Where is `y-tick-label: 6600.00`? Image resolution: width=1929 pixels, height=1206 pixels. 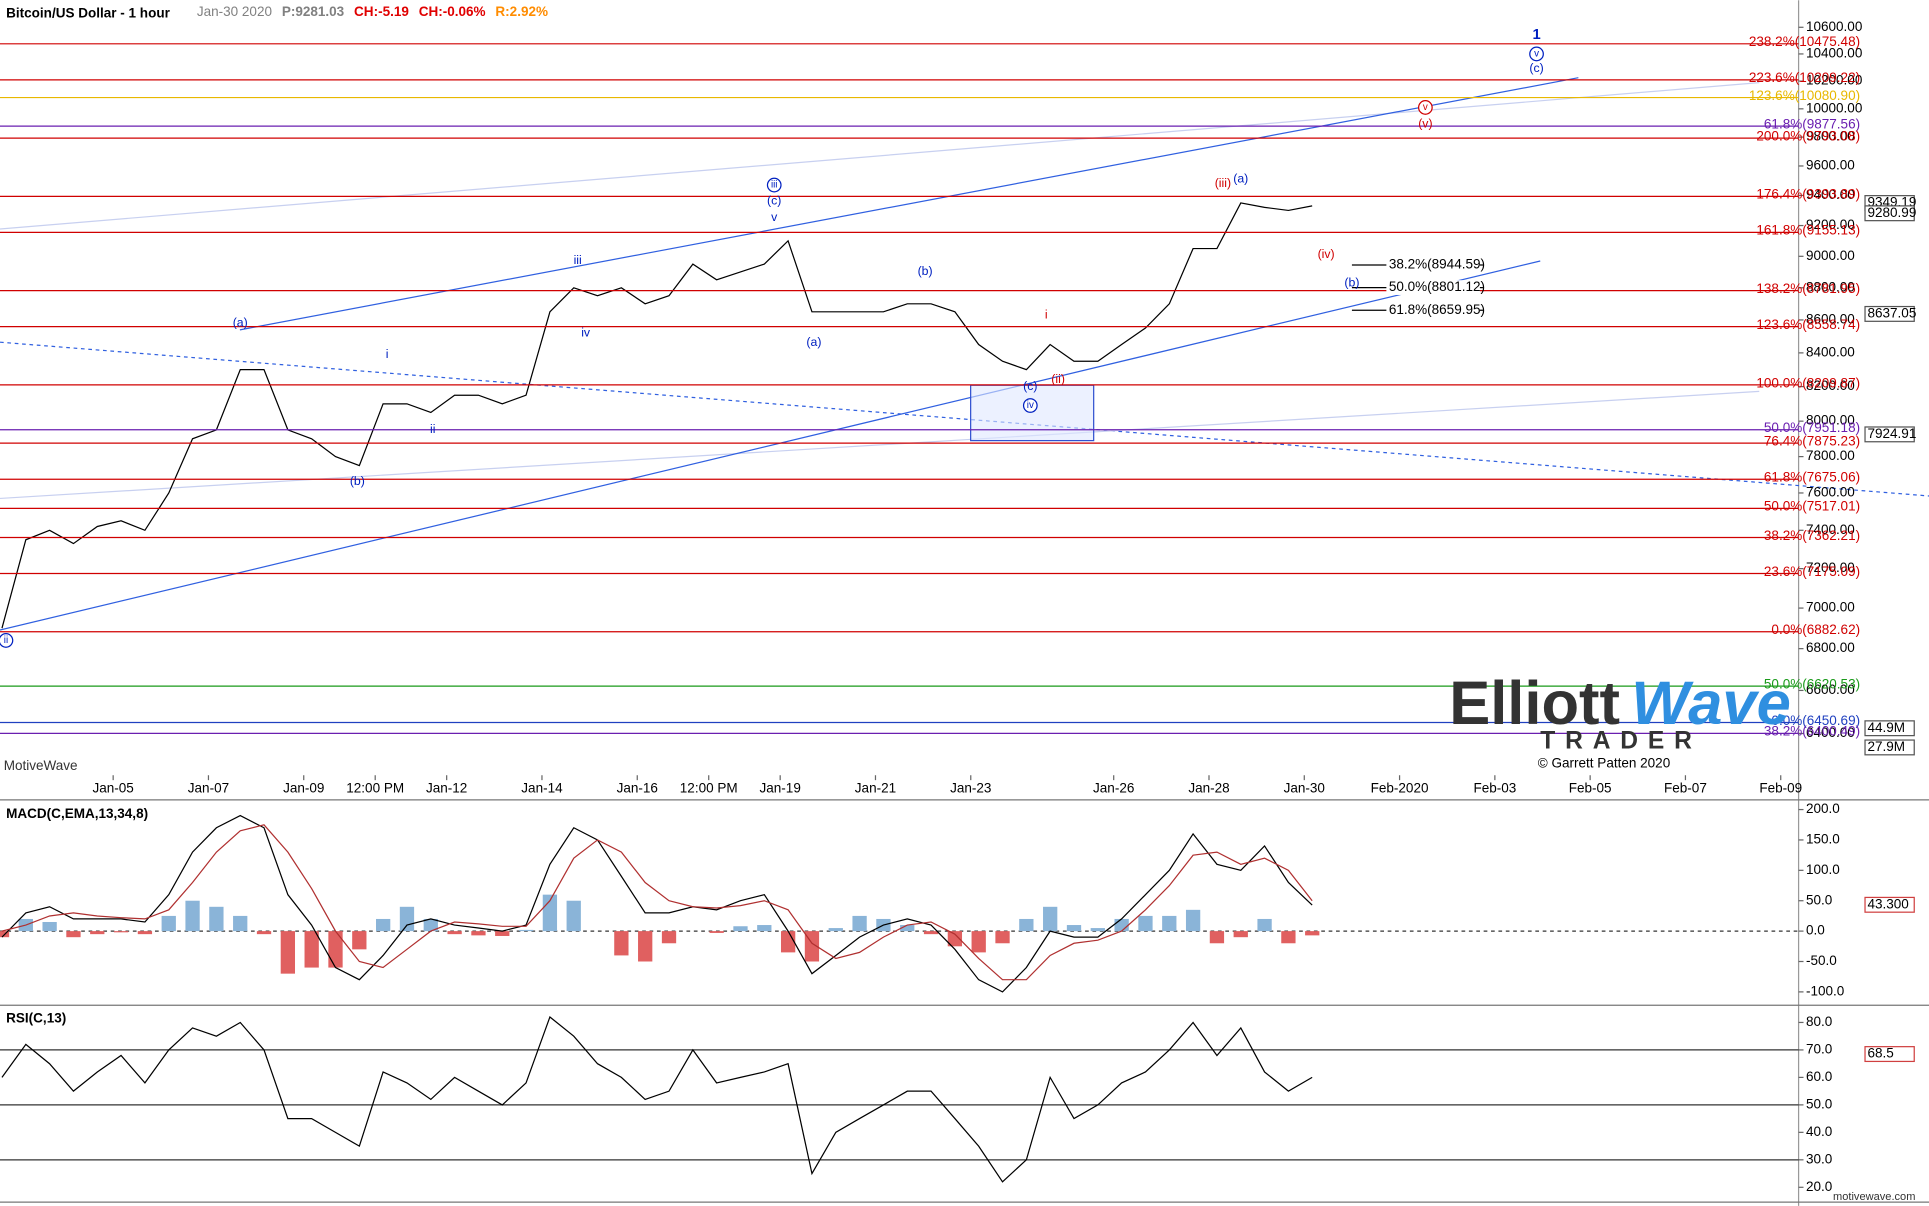 y-tick-label: 6600.00 is located at coordinates (1830, 689).